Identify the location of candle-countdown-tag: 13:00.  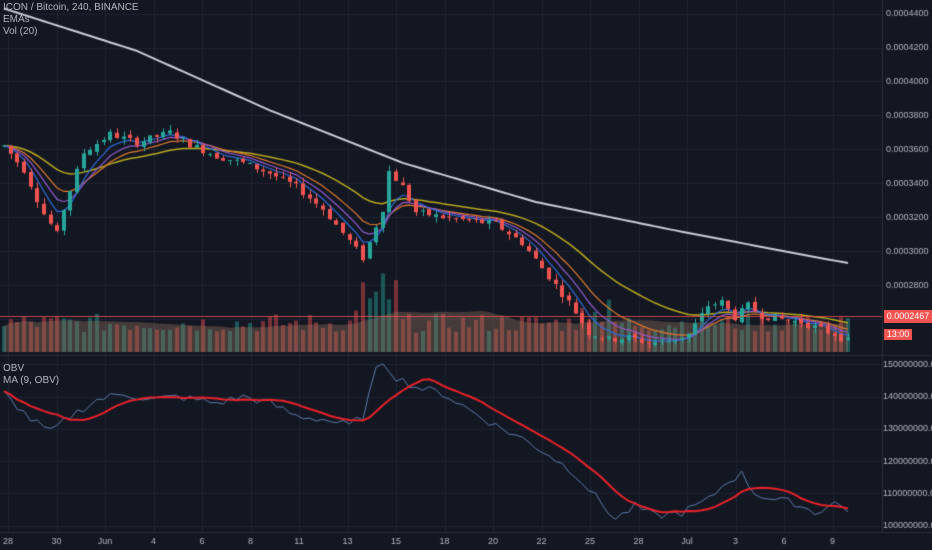
(898, 334).